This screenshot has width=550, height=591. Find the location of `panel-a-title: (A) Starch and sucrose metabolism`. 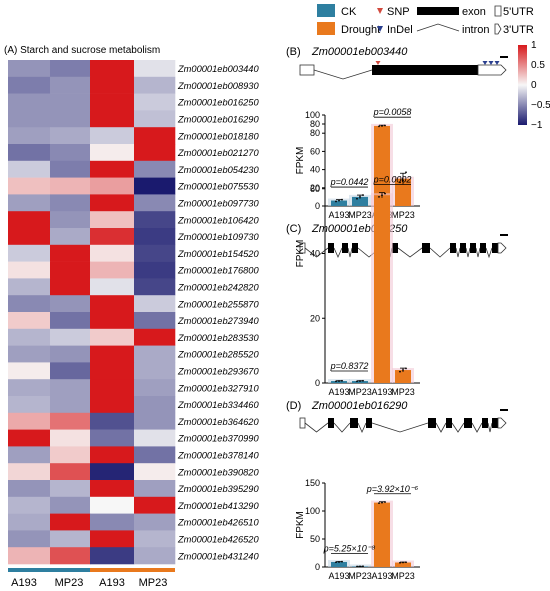

panel-a-title: (A) Starch and sucrose metabolism is located at coordinates (82, 50).